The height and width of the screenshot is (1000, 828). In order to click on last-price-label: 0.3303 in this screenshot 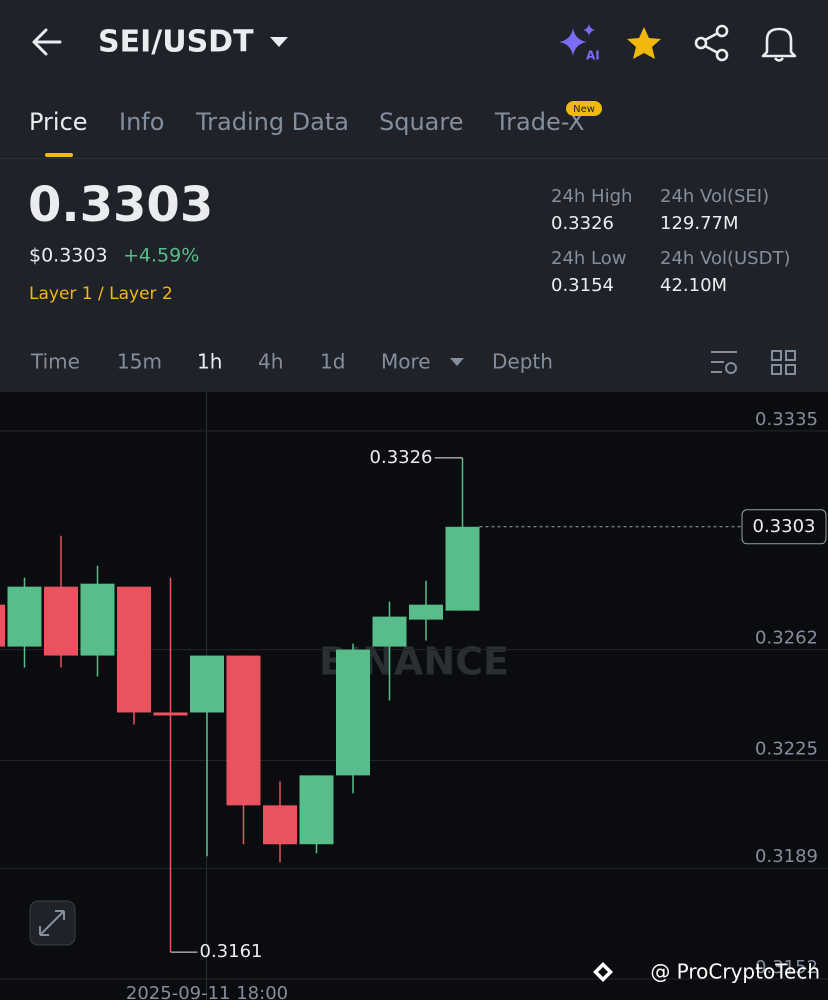, I will do `click(784, 526)`.